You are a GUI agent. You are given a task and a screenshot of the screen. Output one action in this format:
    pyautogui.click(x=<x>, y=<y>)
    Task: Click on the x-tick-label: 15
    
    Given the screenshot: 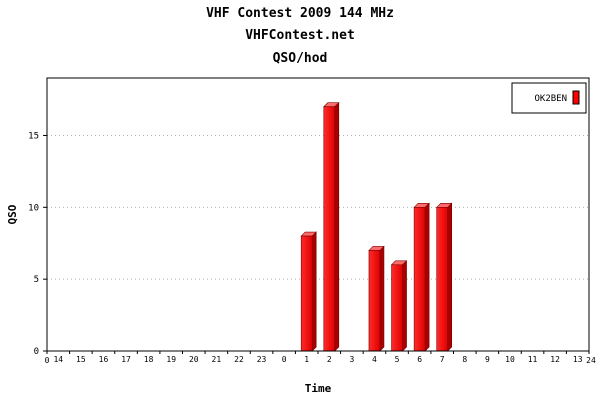 What is the action you would take?
    pyautogui.click(x=81, y=359)
    